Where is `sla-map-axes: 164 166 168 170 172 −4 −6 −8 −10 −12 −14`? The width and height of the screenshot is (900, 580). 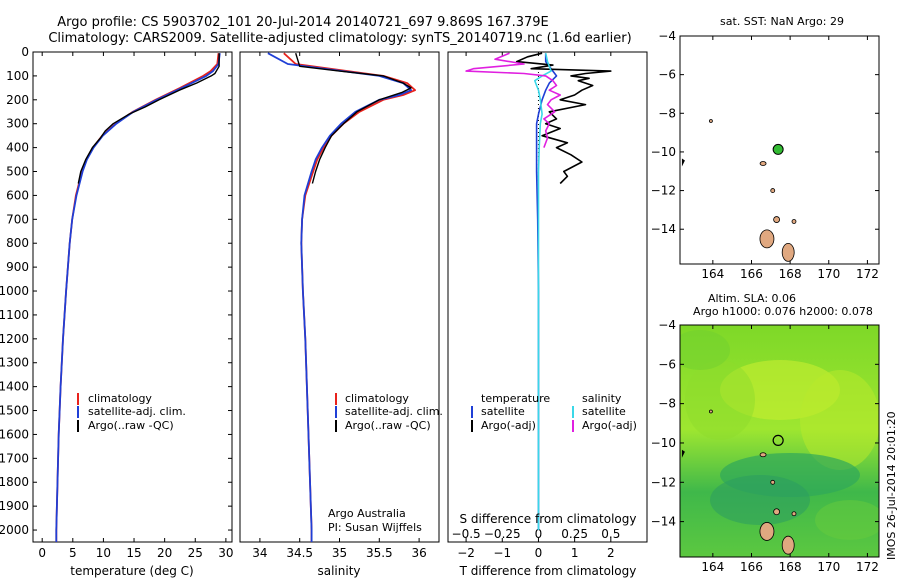 sla-map-axes: 164 166 168 170 172 −4 −6 −8 −10 −12 −14 is located at coordinates (765, 446).